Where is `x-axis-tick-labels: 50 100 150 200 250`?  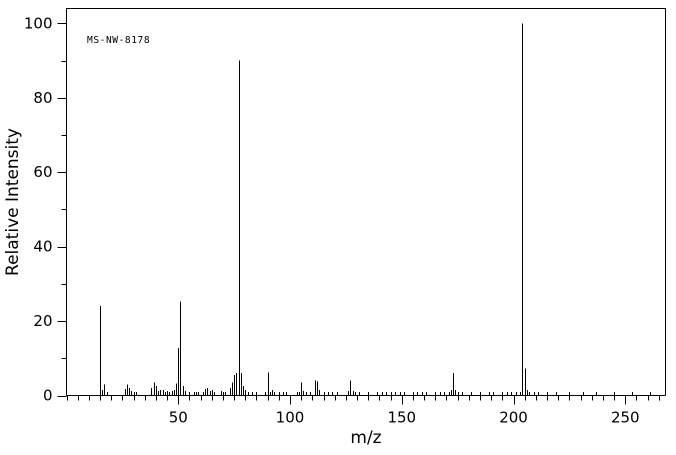 x-axis-tick-labels: 50 100 150 200 250 is located at coordinates (404, 418).